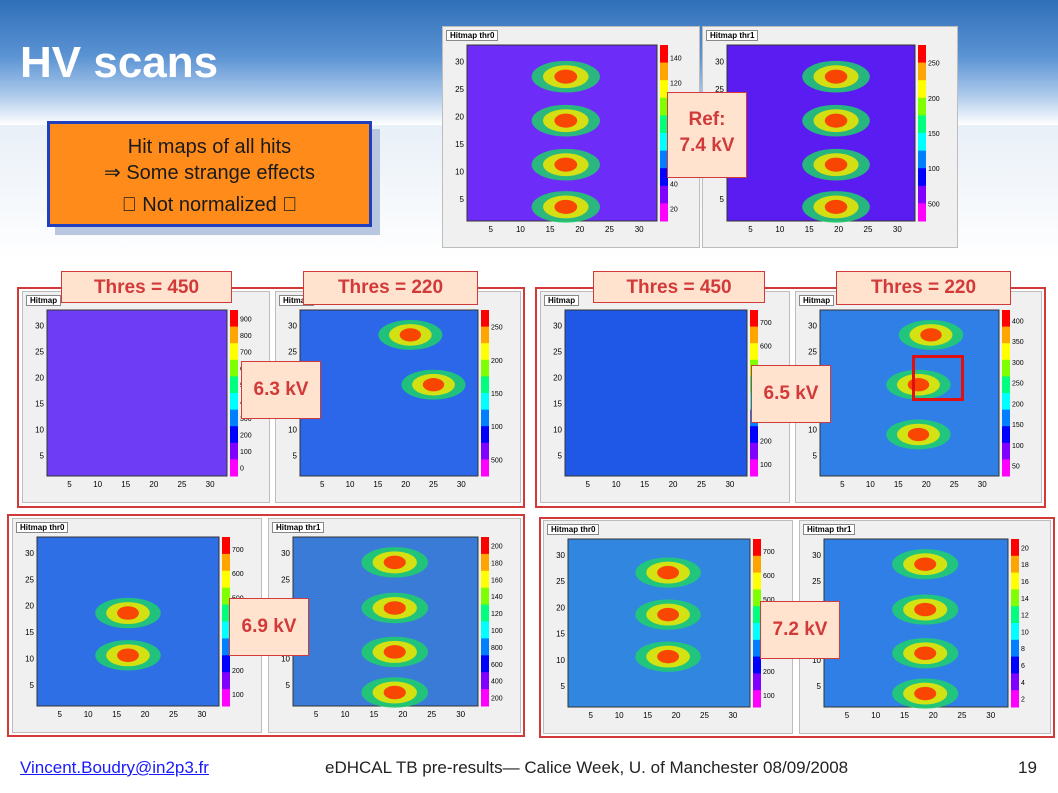 The image size is (1058, 793). I want to click on slide-title: HV scans, so click(119, 62).